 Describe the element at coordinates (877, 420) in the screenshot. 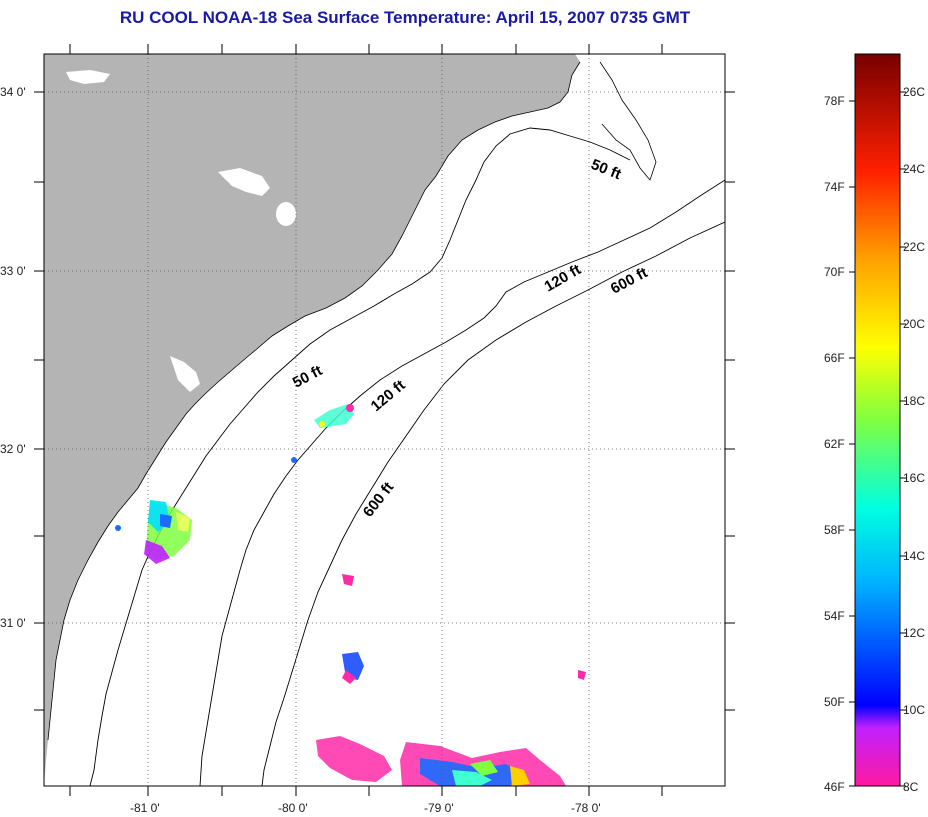

I see `colorbar` at that location.